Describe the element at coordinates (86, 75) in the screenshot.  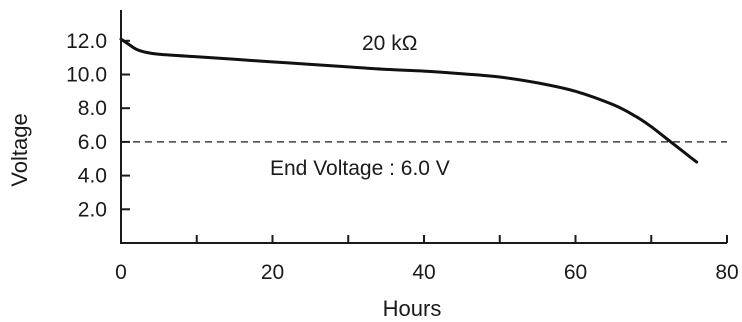
I see `y-tick-label: 10.0` at that location.